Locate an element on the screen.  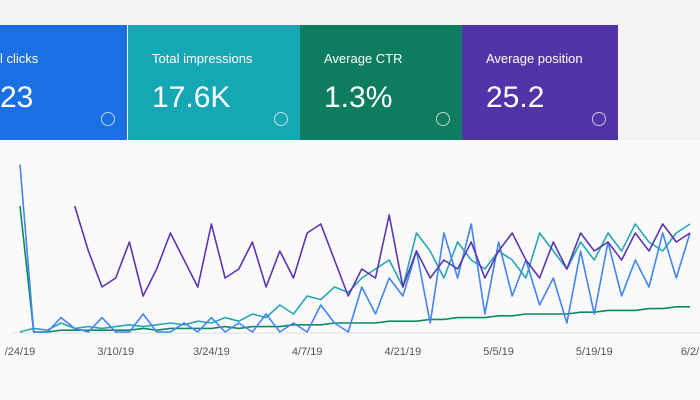
x-tick-label: 4/7/19 is located at coordinates (307, 352).